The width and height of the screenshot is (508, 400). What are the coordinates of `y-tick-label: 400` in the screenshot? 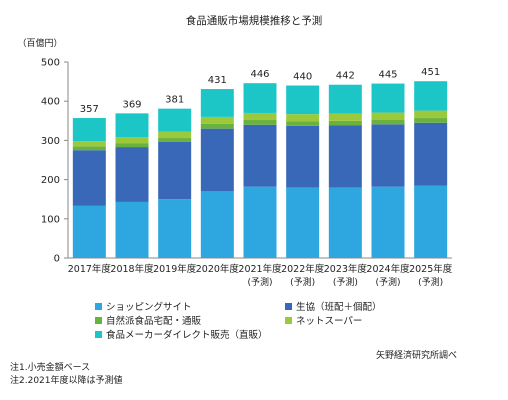 It's located at (50, 102).